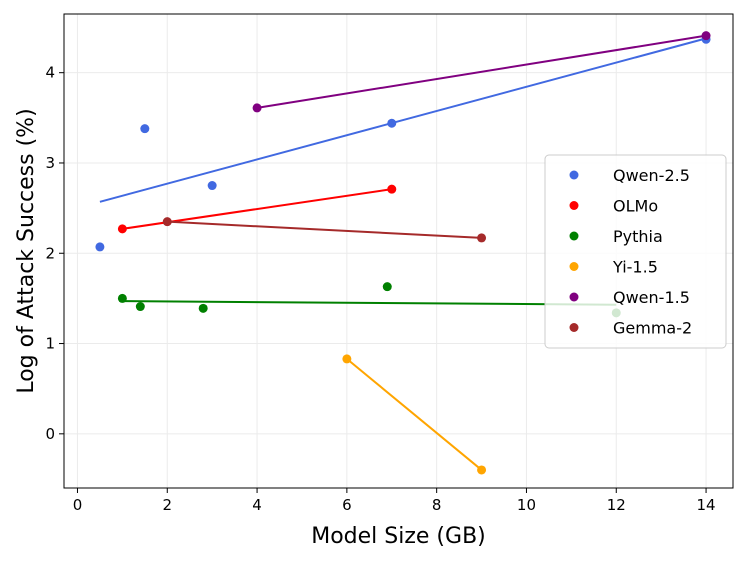 This screenshot has height=561, width=747. I want to click on y-tick-label: 3, so click(50, 163).